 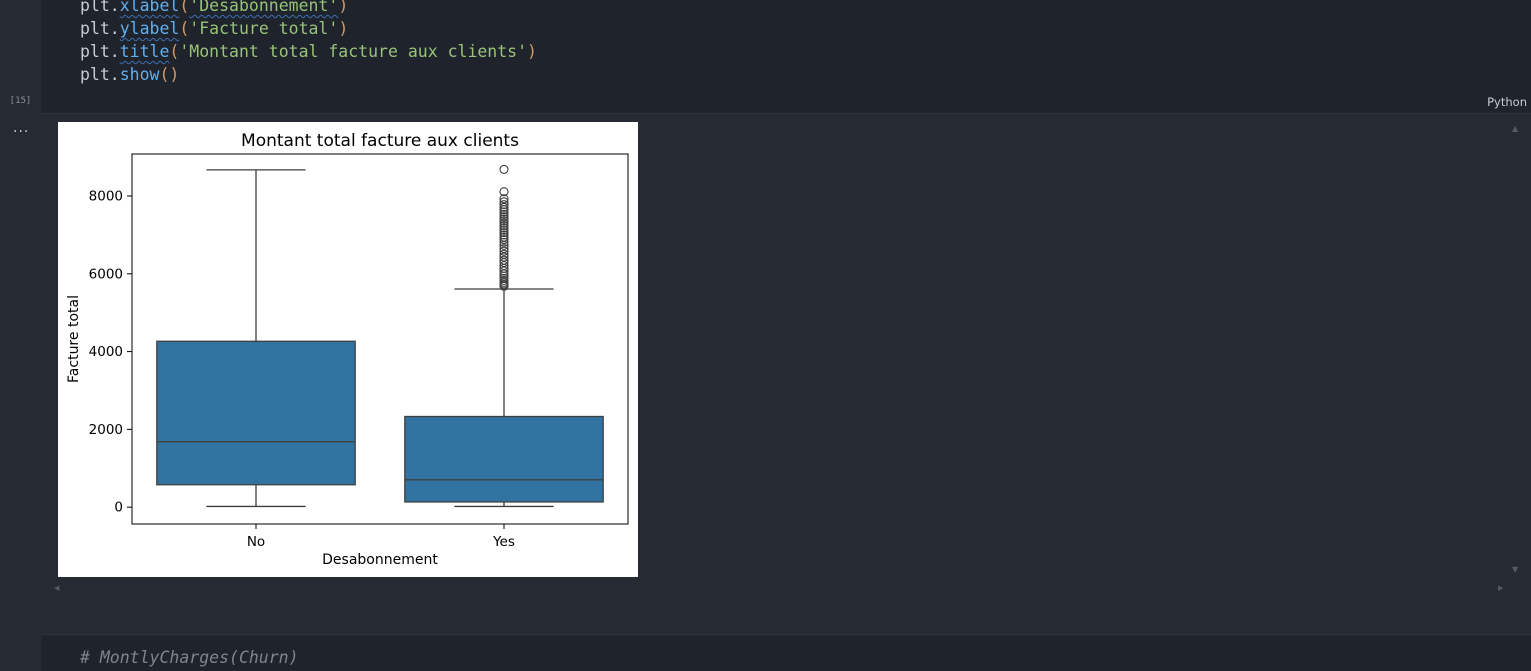 What do you see at coordinates (118, 508) in the screenshot?
I see `y-tick-label: 0` at bounding box center [118, 508].